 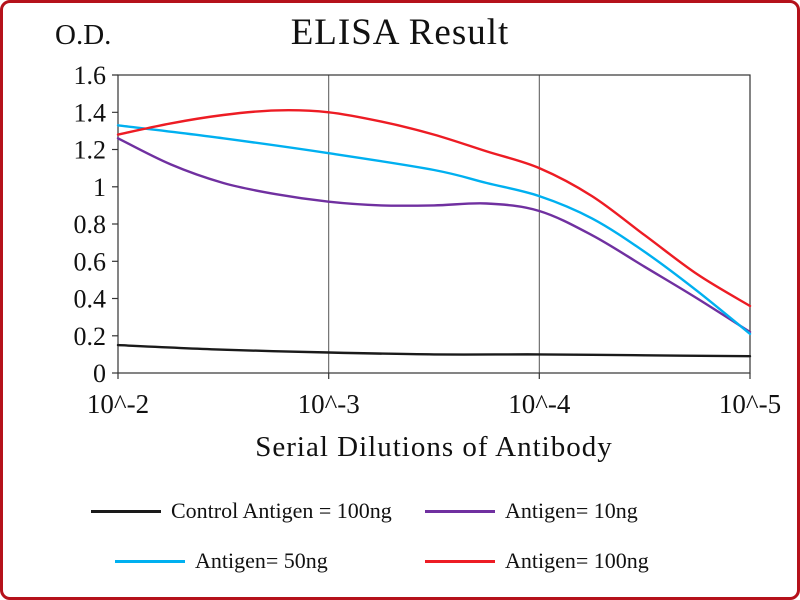 What do you see at coordinates (99, 373) in the screenshot?
I see `y-tick-label: 0` at bounding box center [99, 373].